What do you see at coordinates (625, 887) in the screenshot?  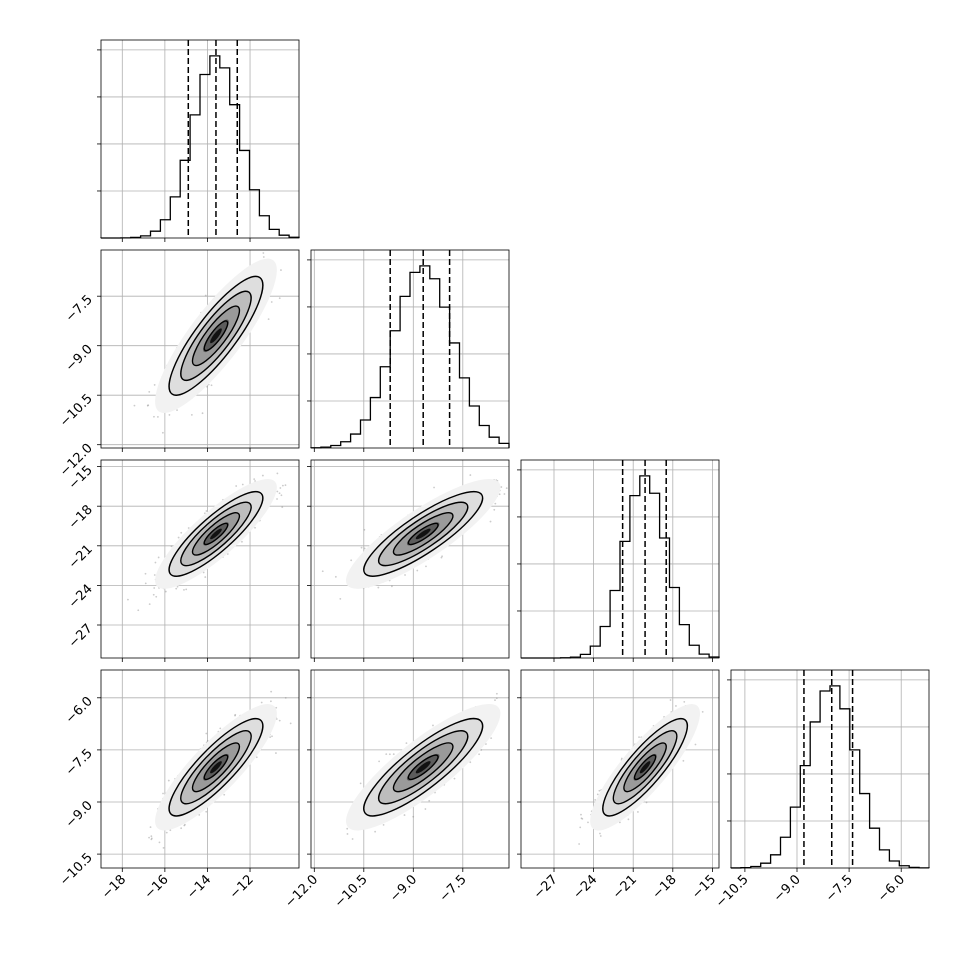 I see `x-tick-label: −21` at bounding box center [625, 887].